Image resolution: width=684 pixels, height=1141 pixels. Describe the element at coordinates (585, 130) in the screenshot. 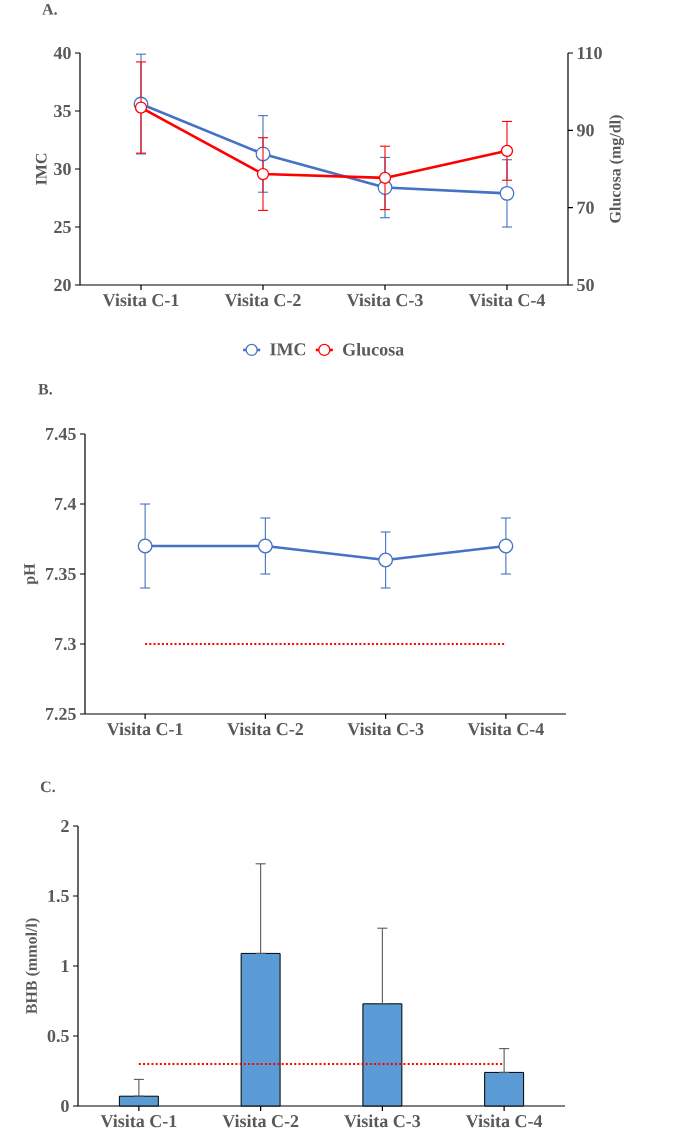

I see `y2-tick-label: 90` at that location.